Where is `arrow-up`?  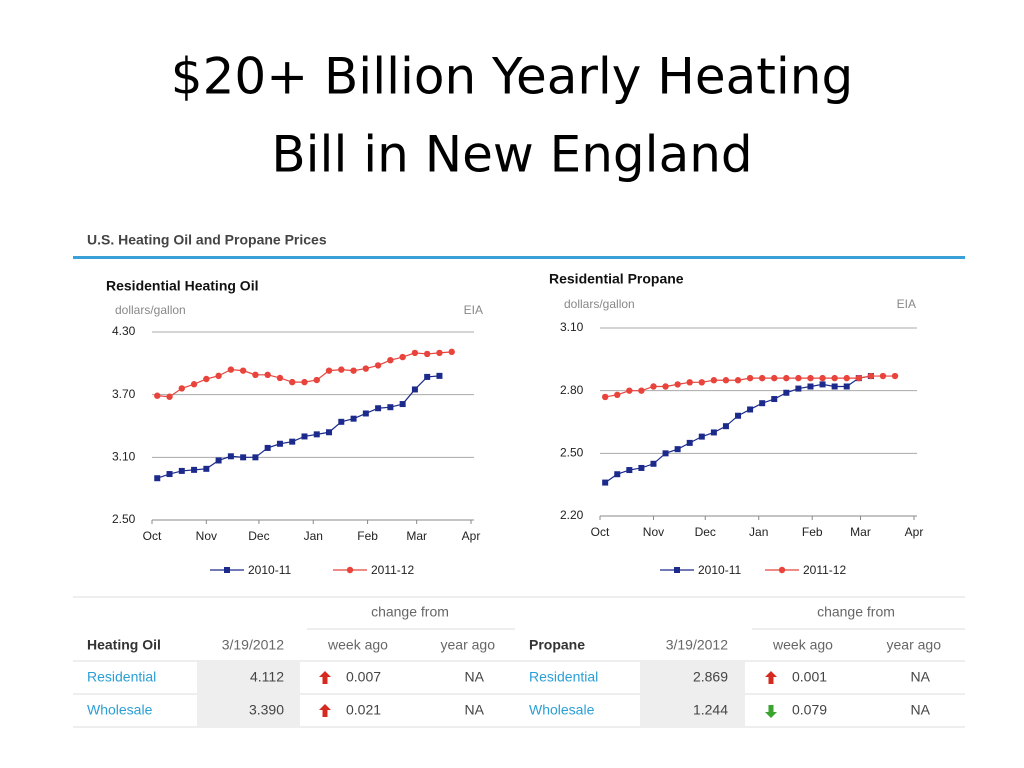
arrow-up is located at coordinates (771, 677).